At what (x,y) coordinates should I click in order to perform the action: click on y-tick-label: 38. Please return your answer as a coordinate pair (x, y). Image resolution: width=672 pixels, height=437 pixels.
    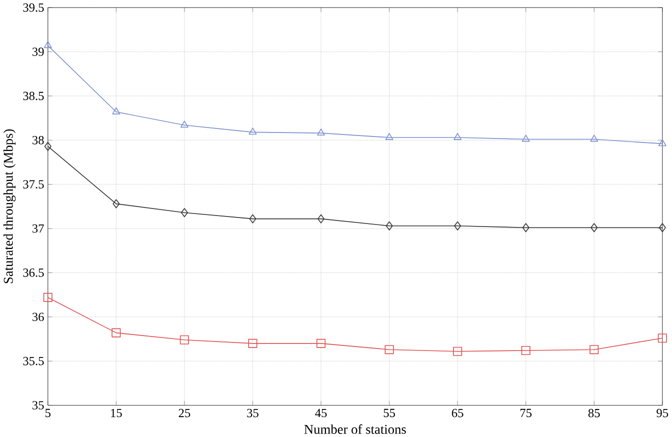
    Looking at the image, I should click on (38, 140).